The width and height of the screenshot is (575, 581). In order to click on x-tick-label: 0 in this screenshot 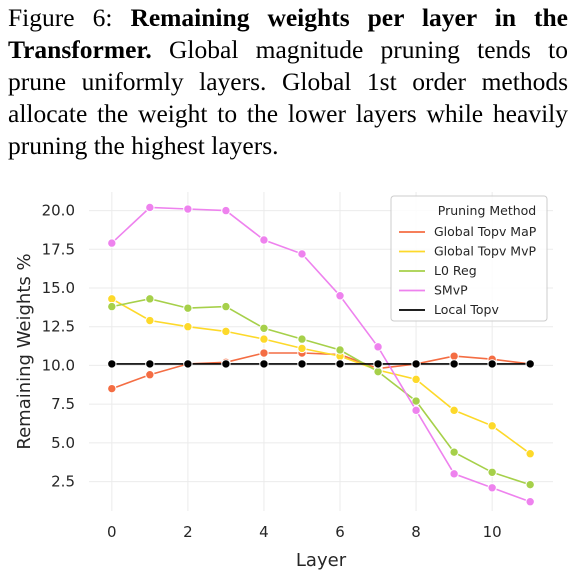, I will do `click(112, 532)`.